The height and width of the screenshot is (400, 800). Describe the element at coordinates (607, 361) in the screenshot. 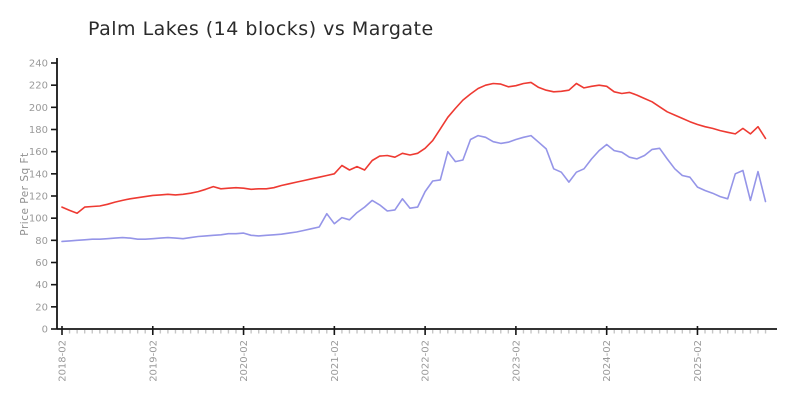

I see `x-tick-label: 2024-02` at that location.